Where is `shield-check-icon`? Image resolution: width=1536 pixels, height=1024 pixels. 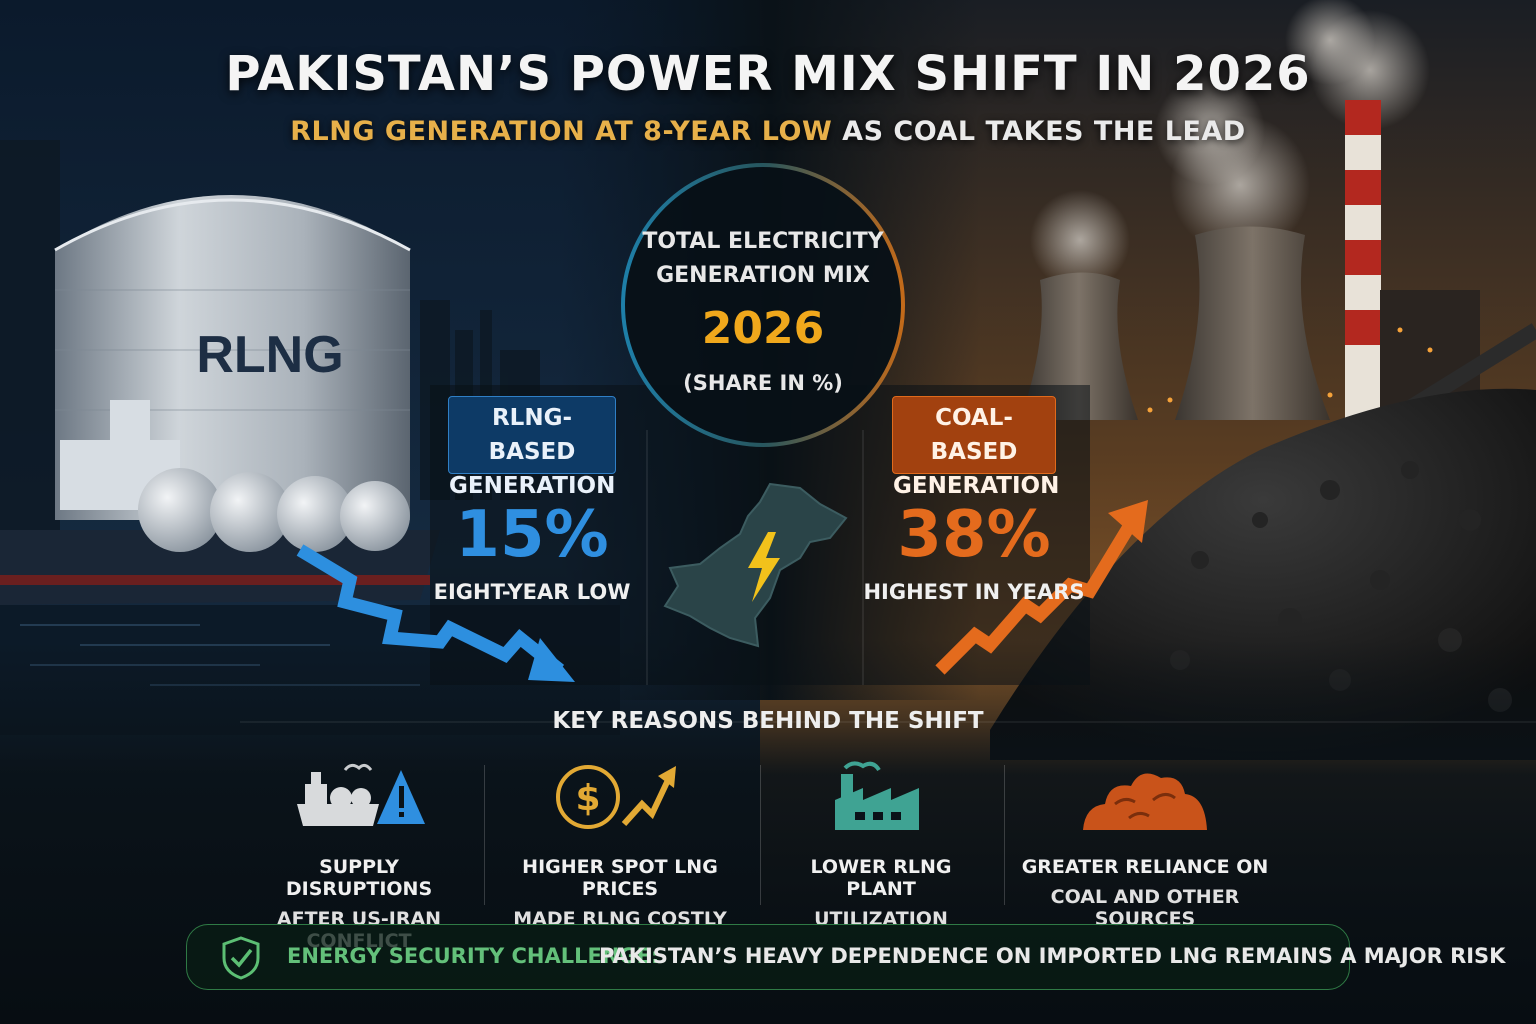 shield-check-icon is located at coordinates (241, 958).